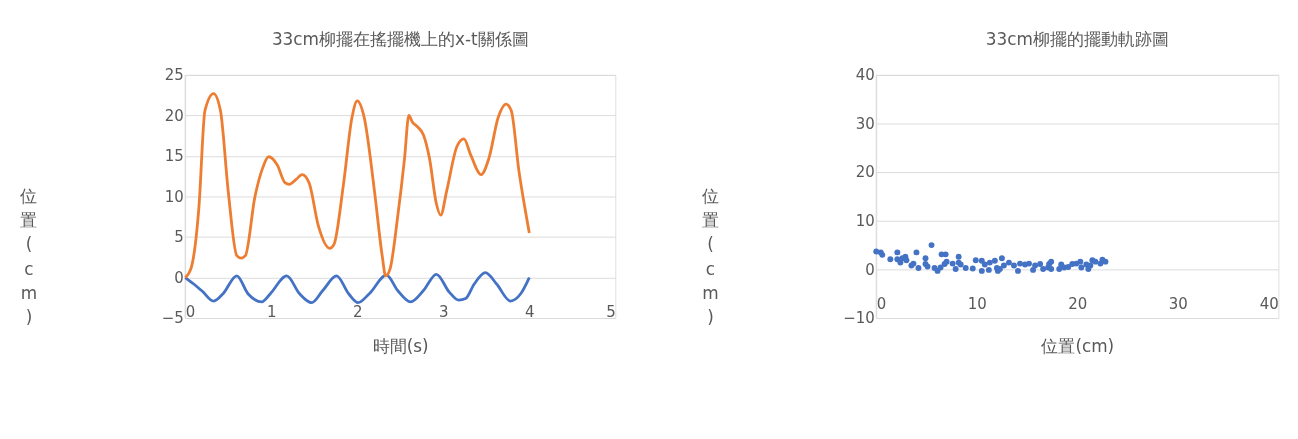  Describe the element at coordinates (174, 75) in the screenshot. I see `y-tick-label: 25` at that location.